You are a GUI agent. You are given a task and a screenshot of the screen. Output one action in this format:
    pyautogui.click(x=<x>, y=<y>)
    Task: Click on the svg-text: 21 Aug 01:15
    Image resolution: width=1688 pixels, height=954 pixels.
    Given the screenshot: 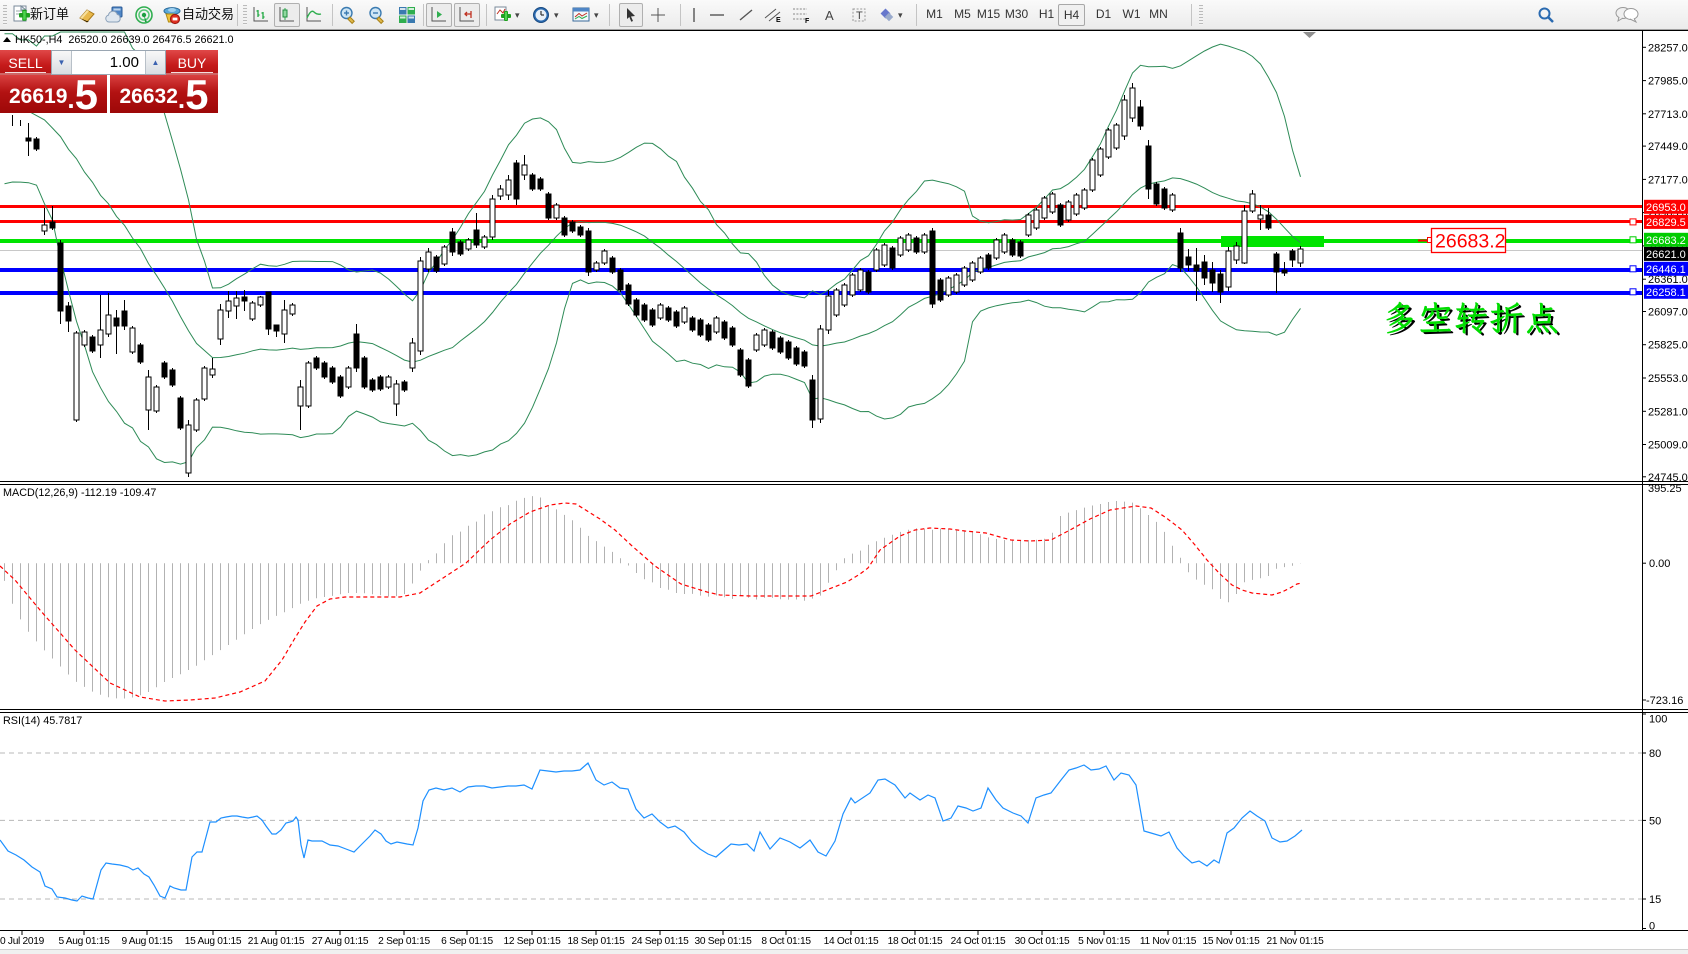 What is the action you would take?
    pyautogui.click(x=276, y=941)
    